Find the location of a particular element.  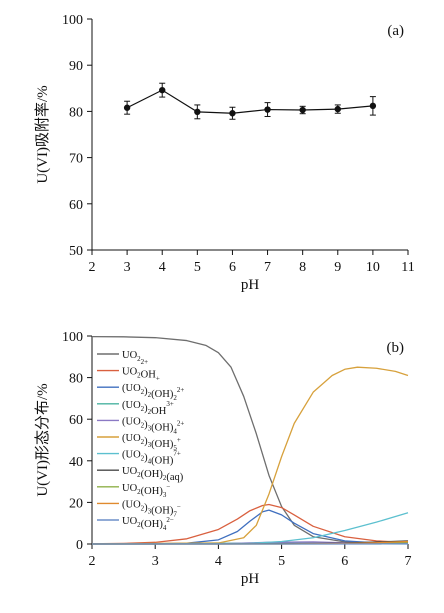

panel-label: (a) is located at coordinates (395, 31).